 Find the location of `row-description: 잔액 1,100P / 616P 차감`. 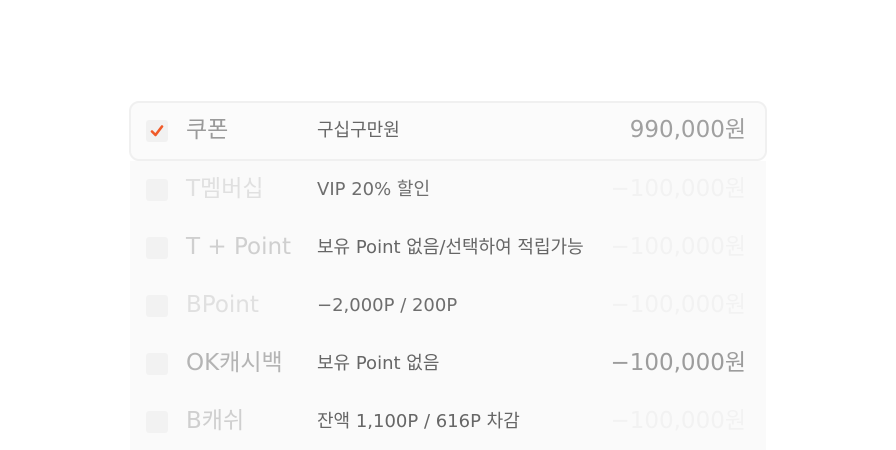

row-description: 잔액 1,100P / 616P 차감 is located at coordinates (418, 421).